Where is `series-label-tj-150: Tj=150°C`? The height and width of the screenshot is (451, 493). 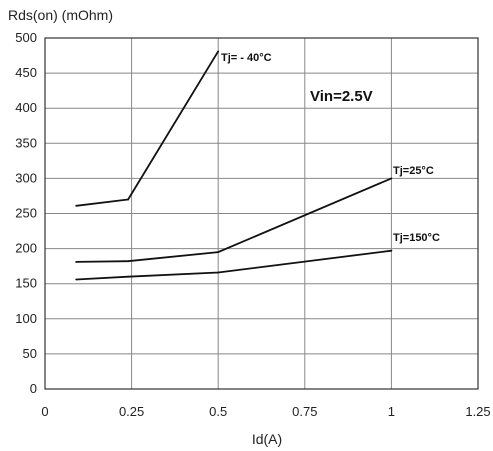 series-label-tj-150: Tj=150°C is located at coordinates (416, 238).